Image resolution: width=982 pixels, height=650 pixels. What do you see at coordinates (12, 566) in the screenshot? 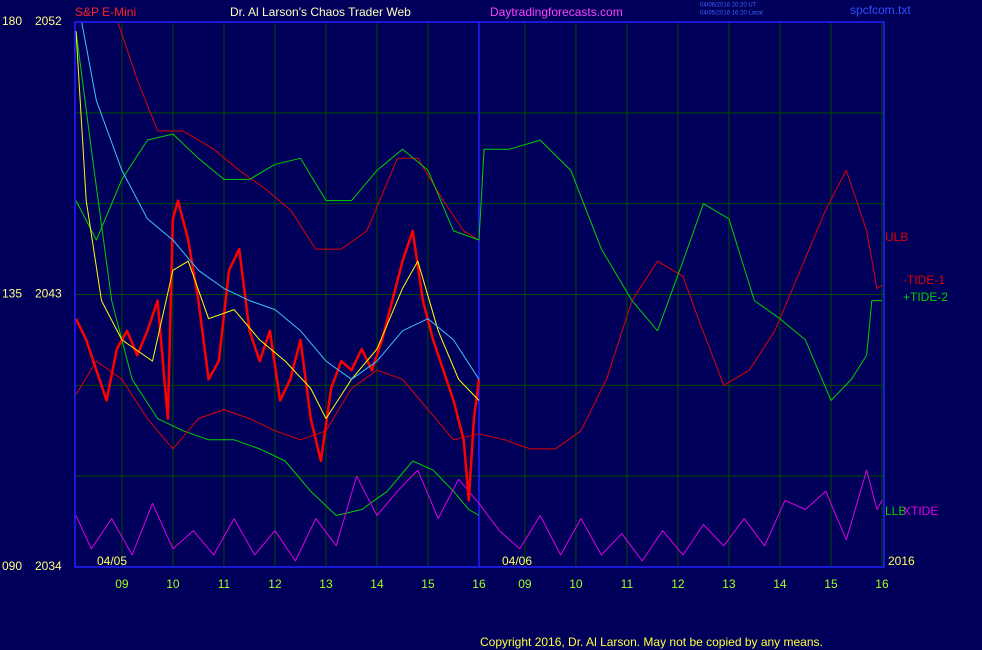
I see `y2-tick-label: 090` at bounding box center [12, 566].